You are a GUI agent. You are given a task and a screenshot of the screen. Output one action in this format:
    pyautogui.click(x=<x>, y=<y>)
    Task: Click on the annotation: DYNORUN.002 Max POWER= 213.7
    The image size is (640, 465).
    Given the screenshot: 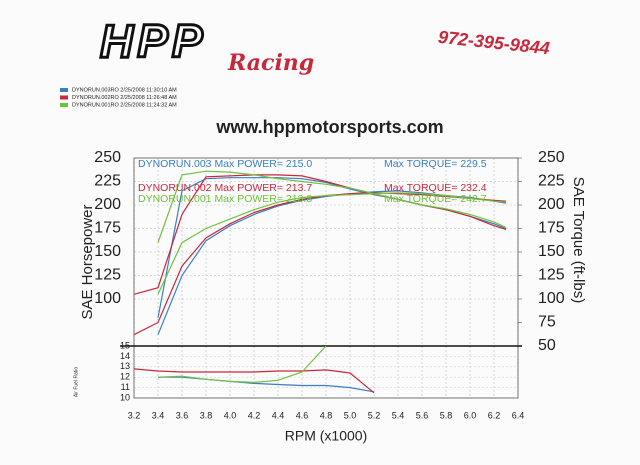 What is the action you would take?
    pyautogui.click(x=225, y=188)
    